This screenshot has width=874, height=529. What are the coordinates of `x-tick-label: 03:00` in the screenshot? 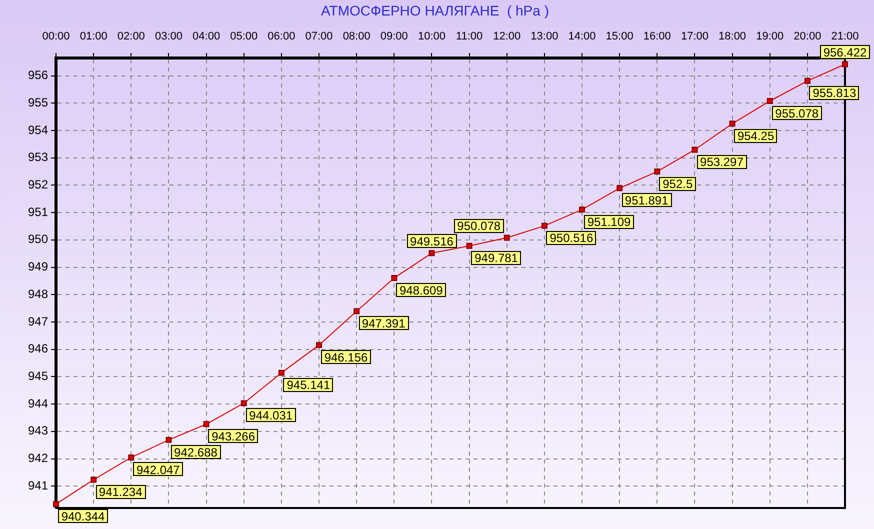 It's located at (168, 36).